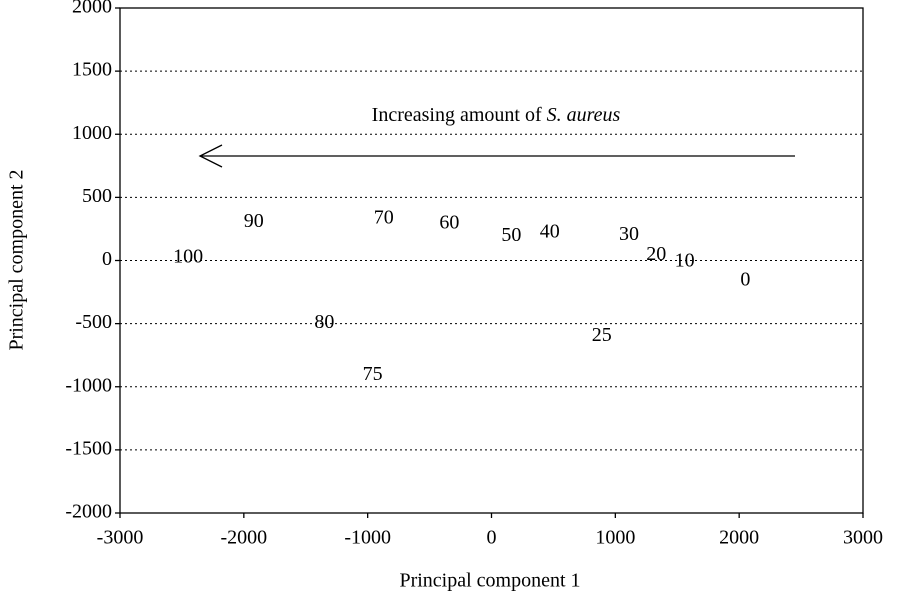 The width and height of the screenshot is (897, 599). Describe the element at coordinates (324, 322) in the screenshot. I see `point-label: 80` at that location.